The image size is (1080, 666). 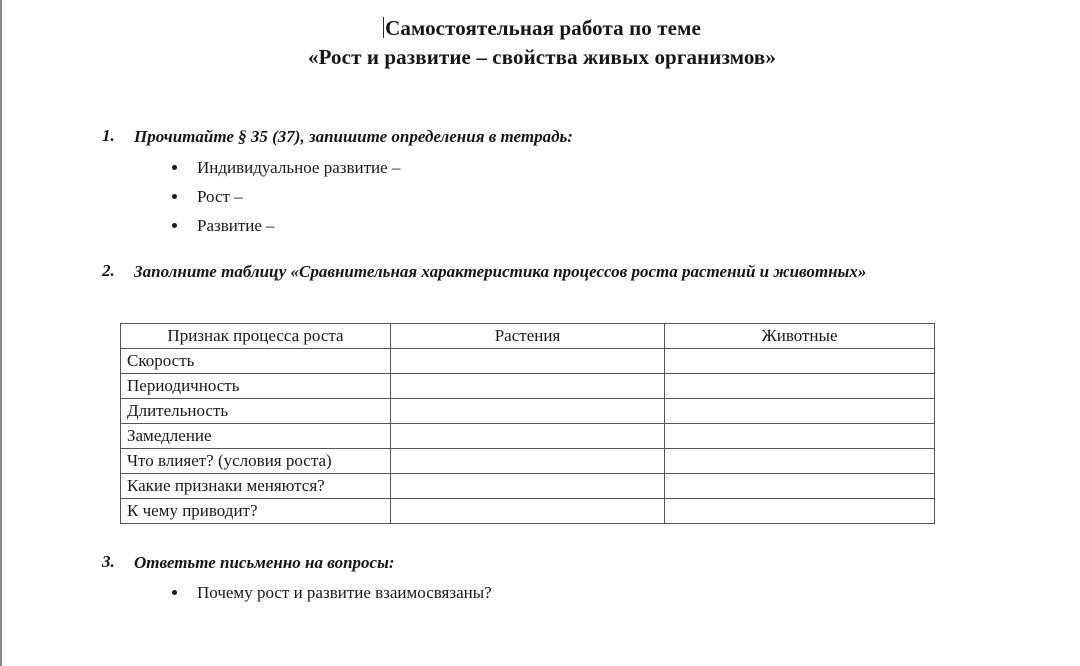 What do you see at coordinates (344, 592) in the screenshot?
I see `list-item-label: Почему рост и развитие взаимосвязаны?` at bounding box center [344, 592].